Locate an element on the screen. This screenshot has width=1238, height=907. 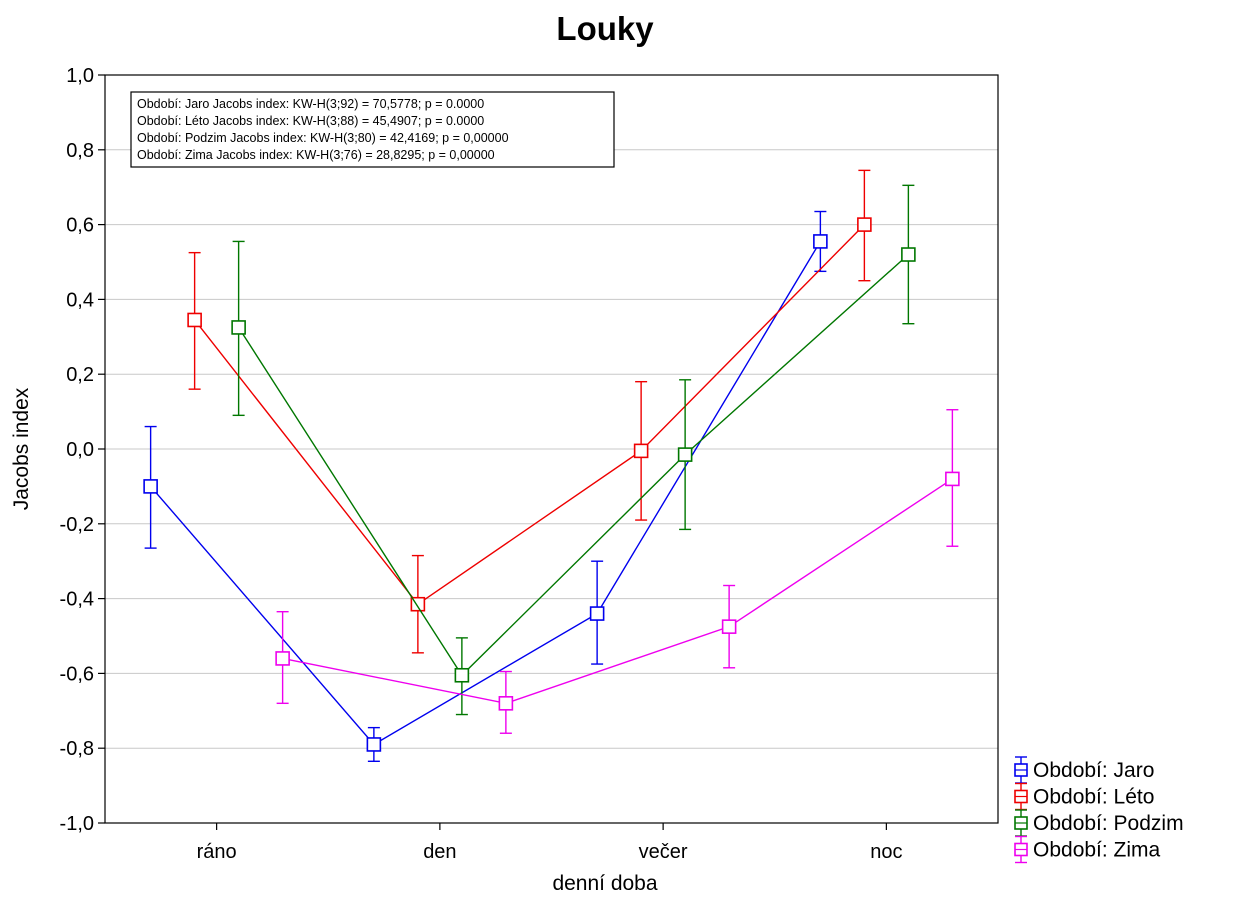
x-tick-label: noc is located at coordinates (886, 852).